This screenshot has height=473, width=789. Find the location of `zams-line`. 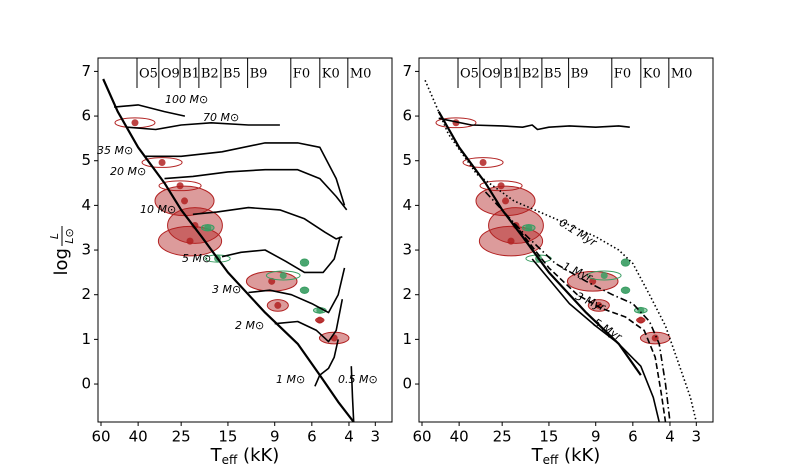

zams-line is located at coordinates (539, 243).